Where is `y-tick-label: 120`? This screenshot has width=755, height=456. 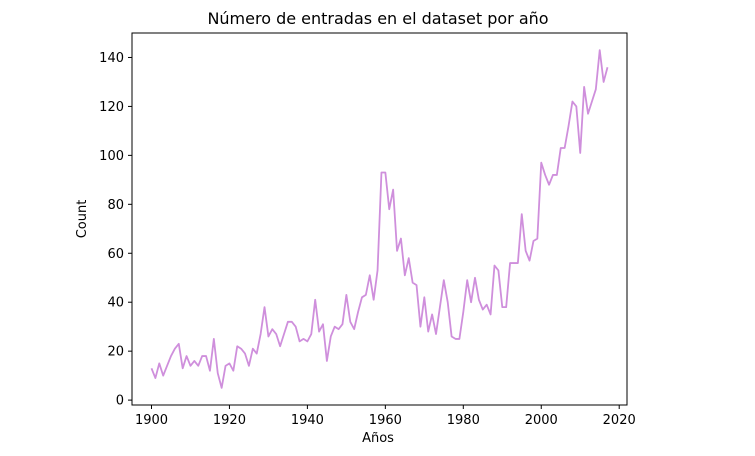
y-tick-label: 120 is located at coordinates (111, 107).